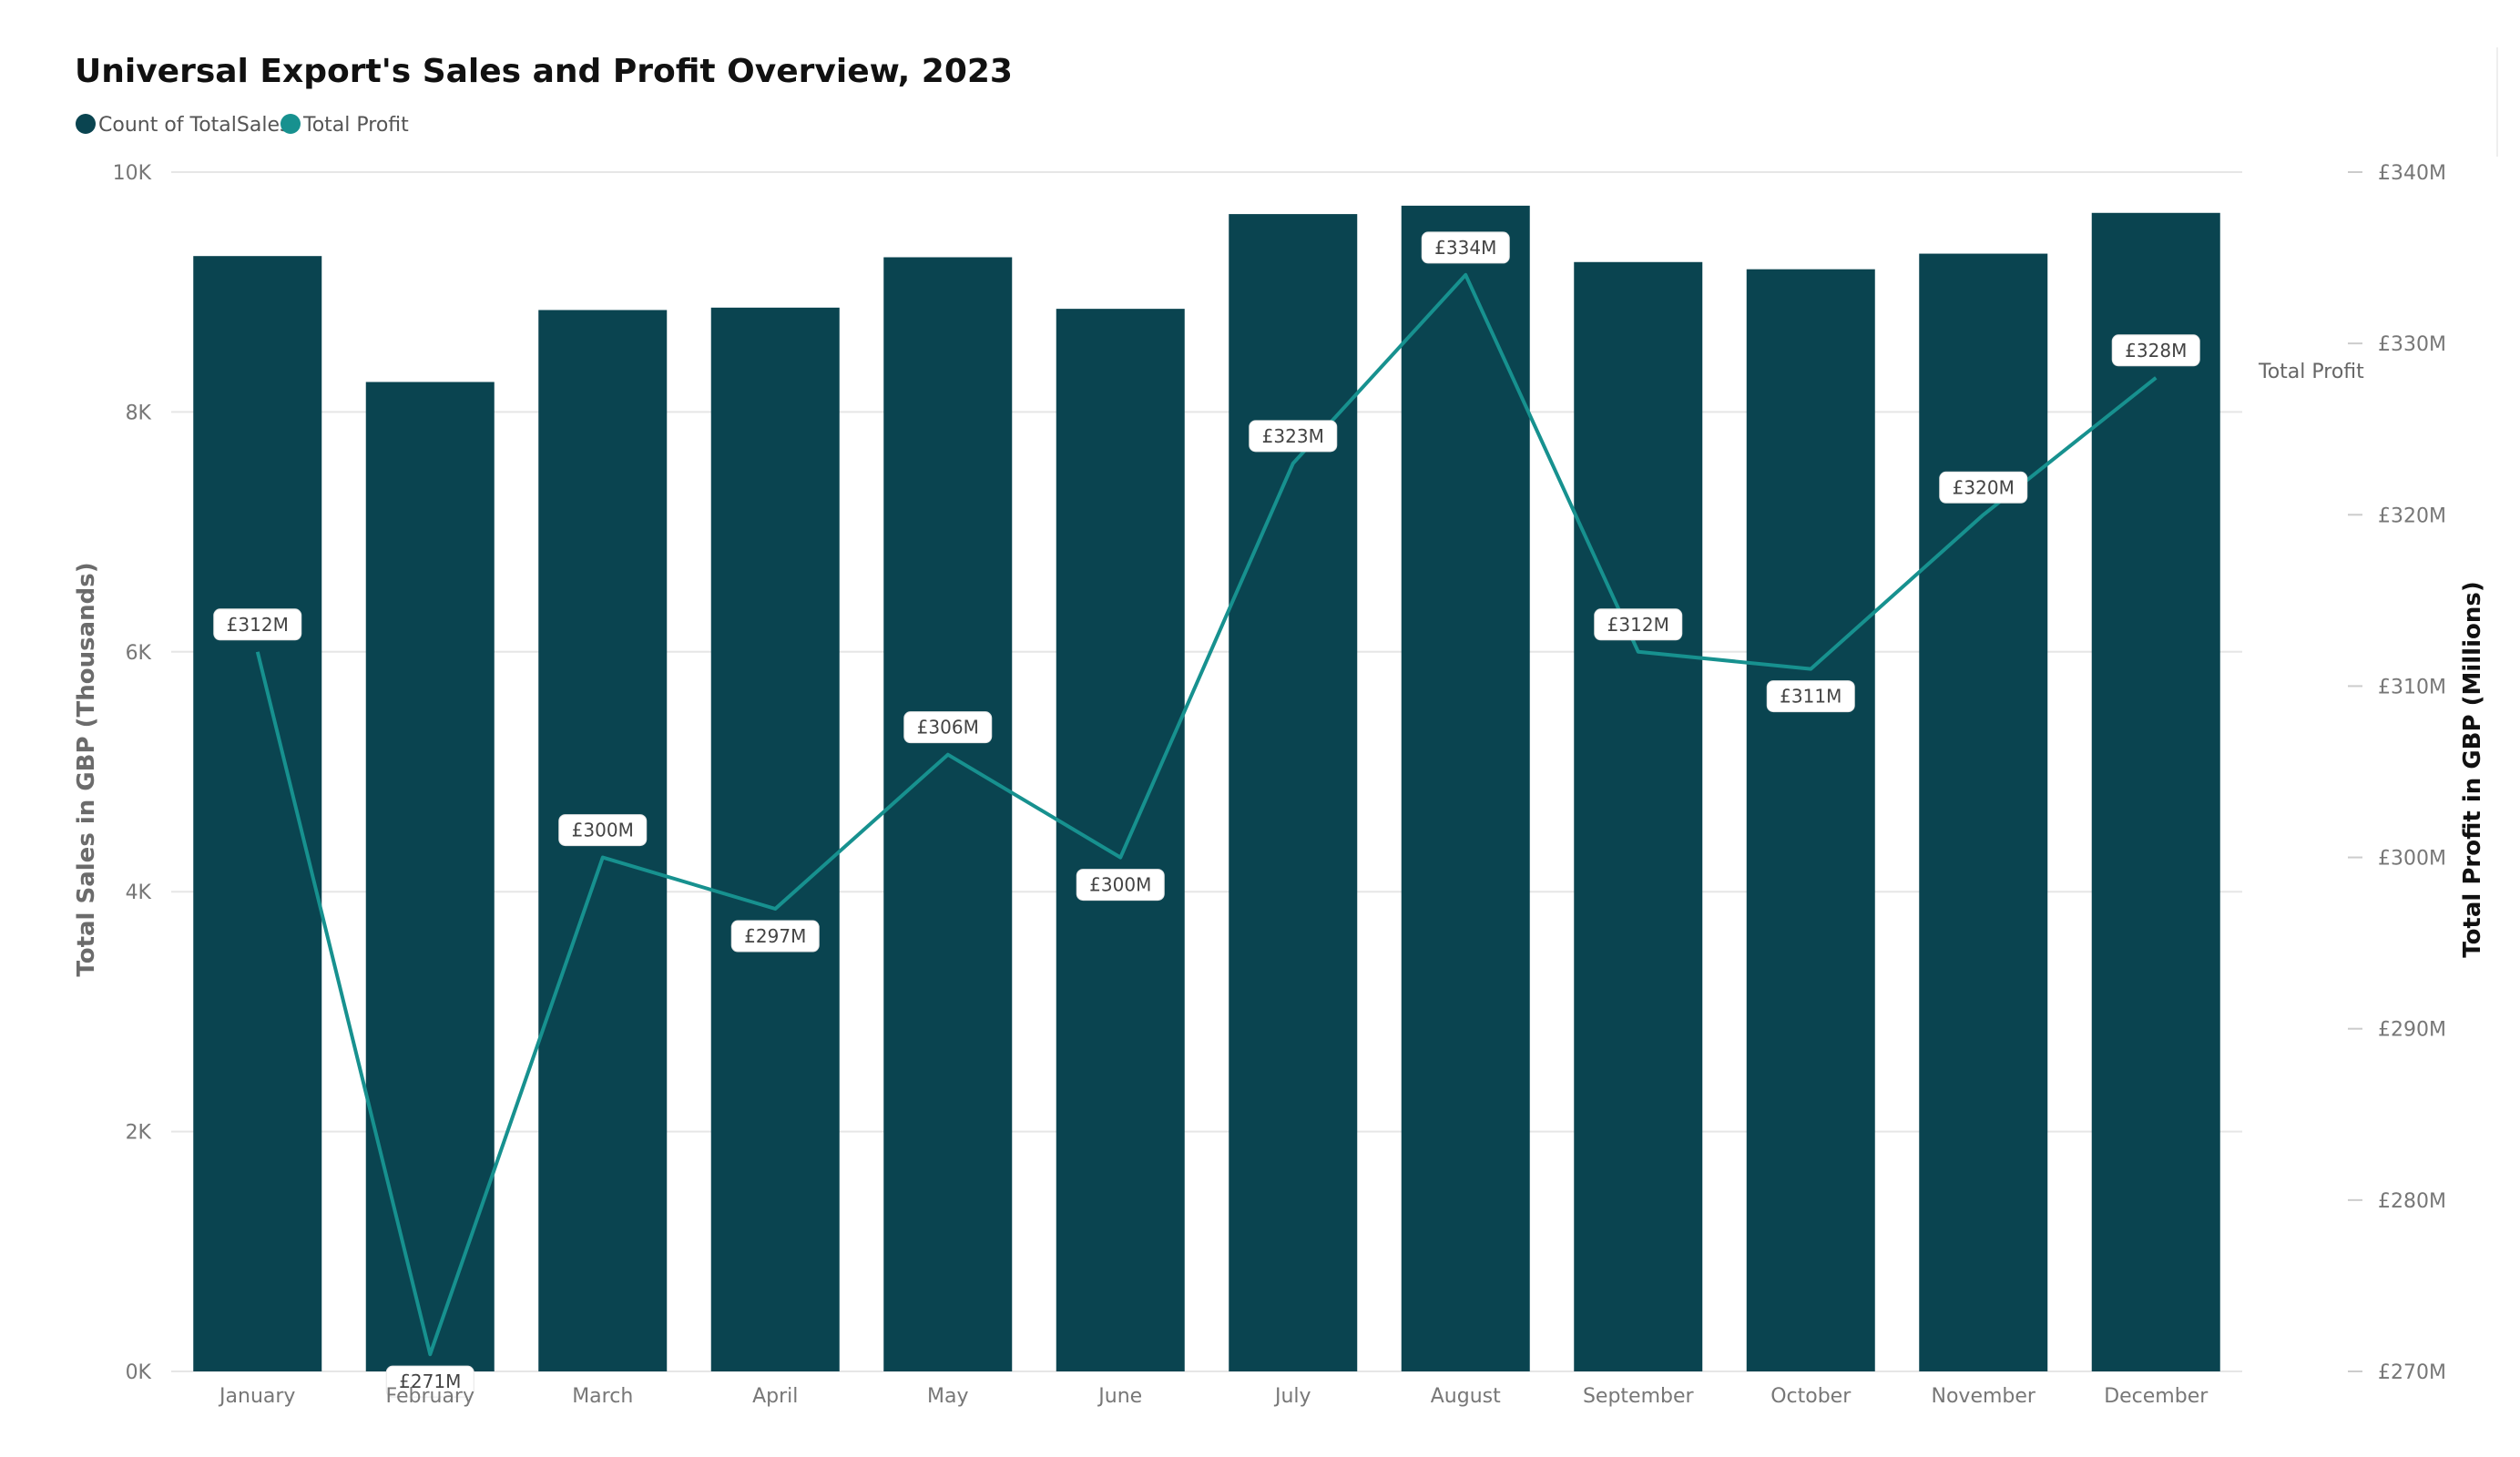 The height and width of the screenshot is (1457, 2520). I want to click on data-label-text: £334M, so click(1465, 248).